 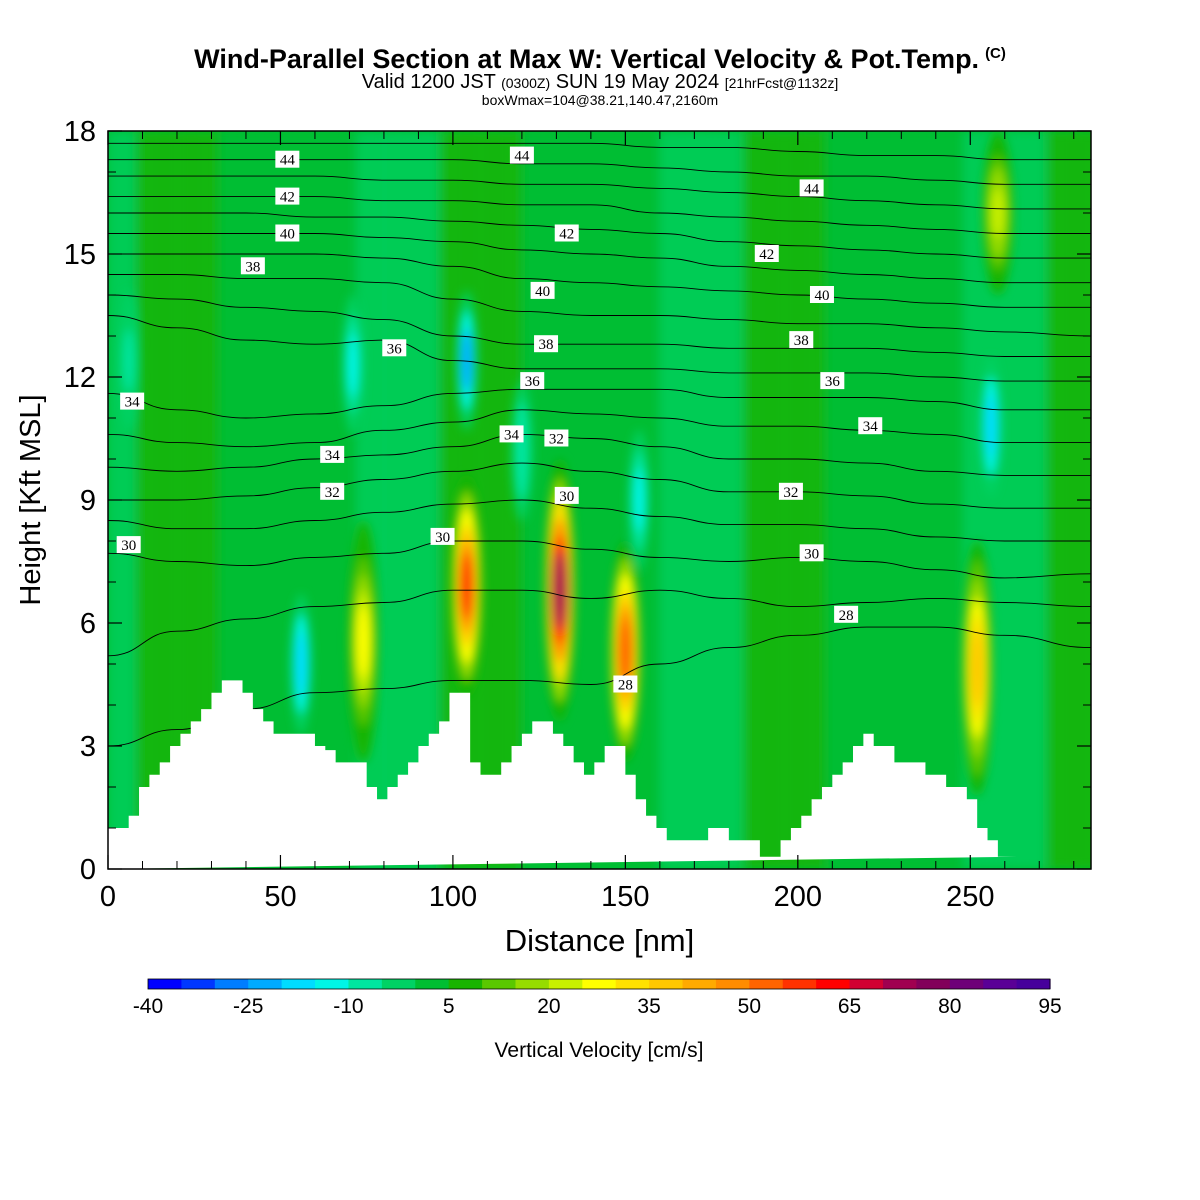 What do you see at coordinates (781, 83) in the screenshot?
I see `forecast-info: [21hrFcst@1132z]` at bounding box center [781, 83].